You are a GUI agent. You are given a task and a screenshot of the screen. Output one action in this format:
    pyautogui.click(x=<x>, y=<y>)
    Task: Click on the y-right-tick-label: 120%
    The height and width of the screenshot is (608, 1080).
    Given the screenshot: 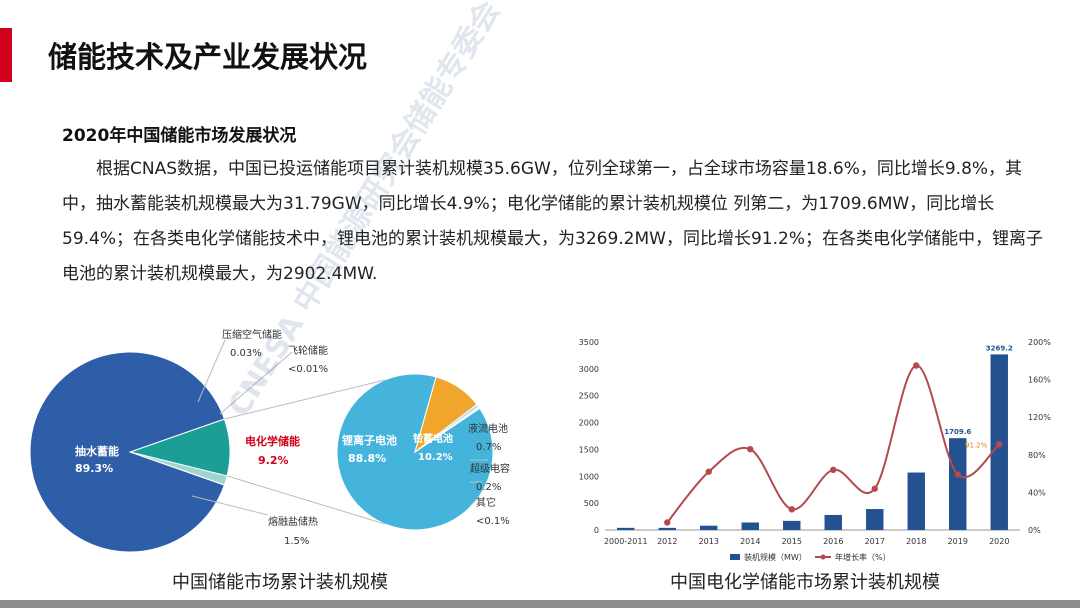 What is the action you would take?
    pyautogui.click(x=1039, y=417)
    